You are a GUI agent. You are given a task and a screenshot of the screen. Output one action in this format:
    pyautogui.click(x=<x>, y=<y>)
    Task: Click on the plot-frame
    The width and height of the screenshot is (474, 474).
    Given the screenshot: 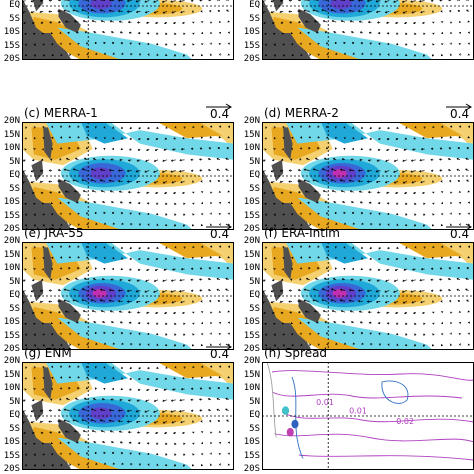 What is the action you would take?
    pyautogui.click(x=128, y=30)
    